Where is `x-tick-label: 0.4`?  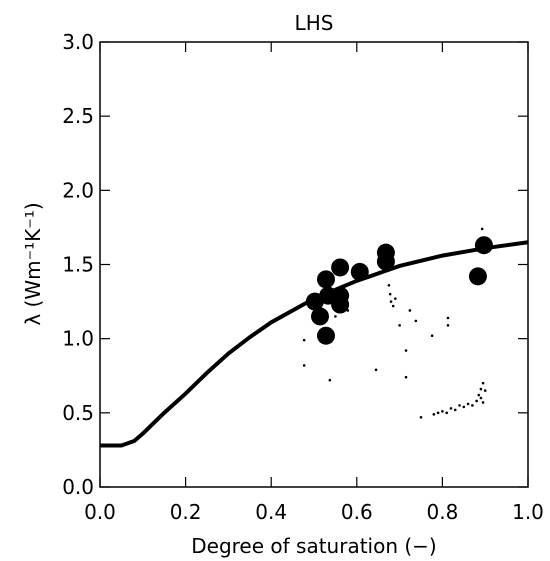
x-tick-label: 0.4 is located at coordinates (271, 512).